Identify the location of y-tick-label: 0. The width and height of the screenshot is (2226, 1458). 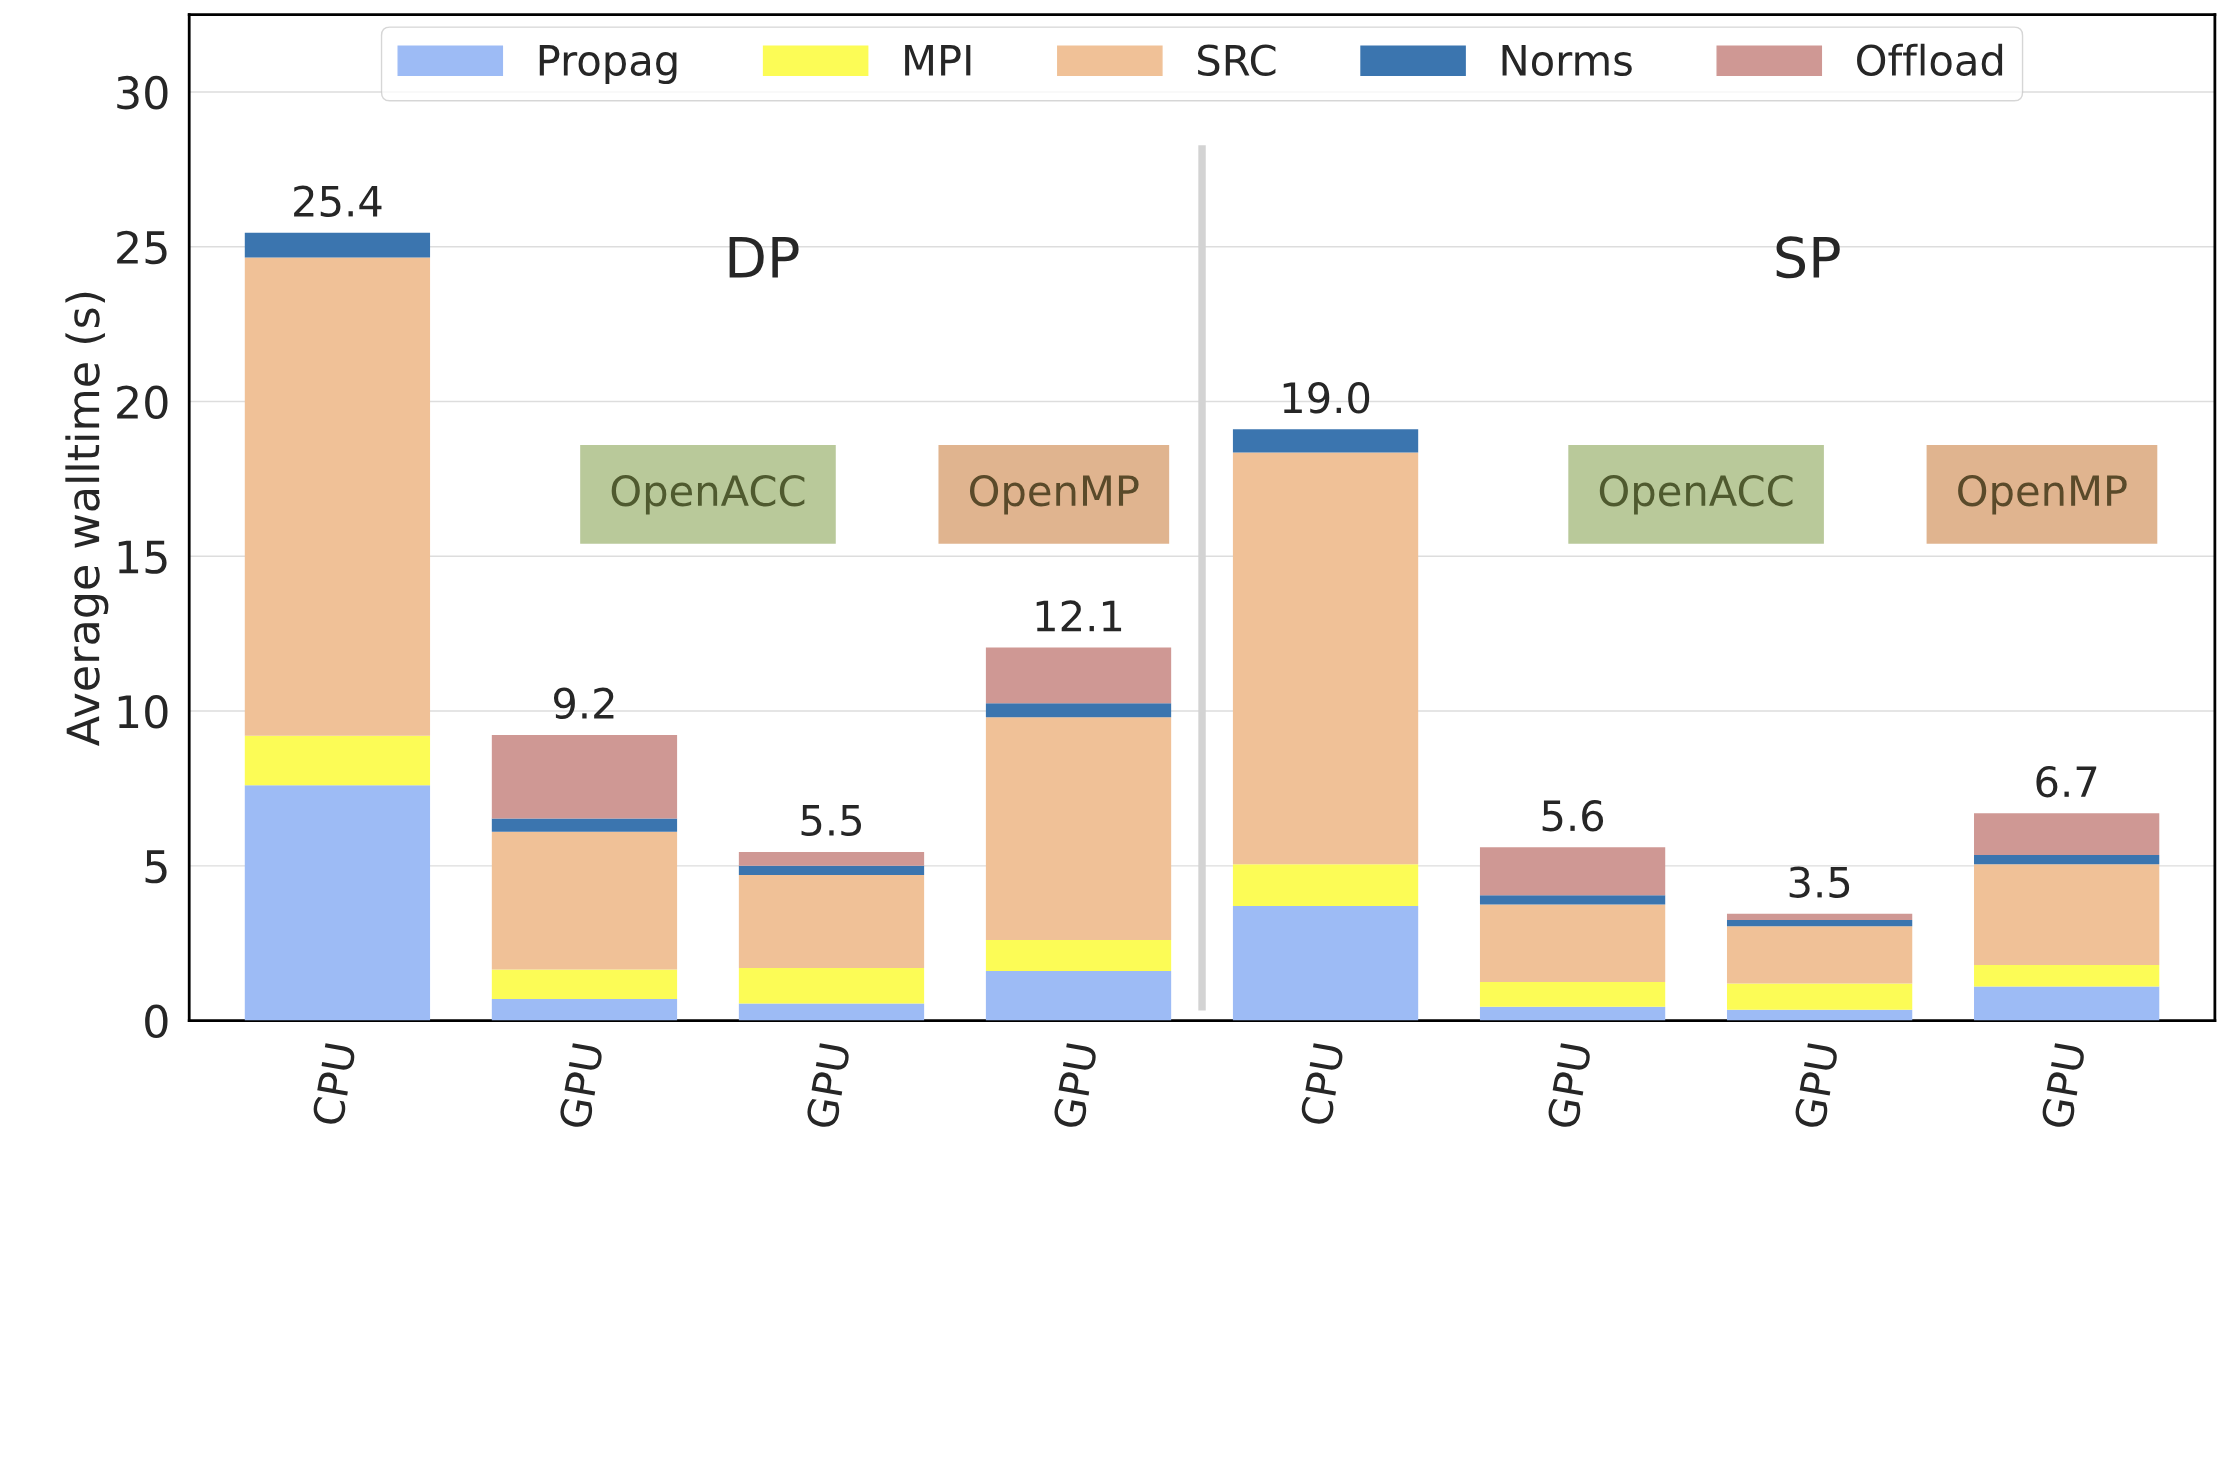
(156, 1021).